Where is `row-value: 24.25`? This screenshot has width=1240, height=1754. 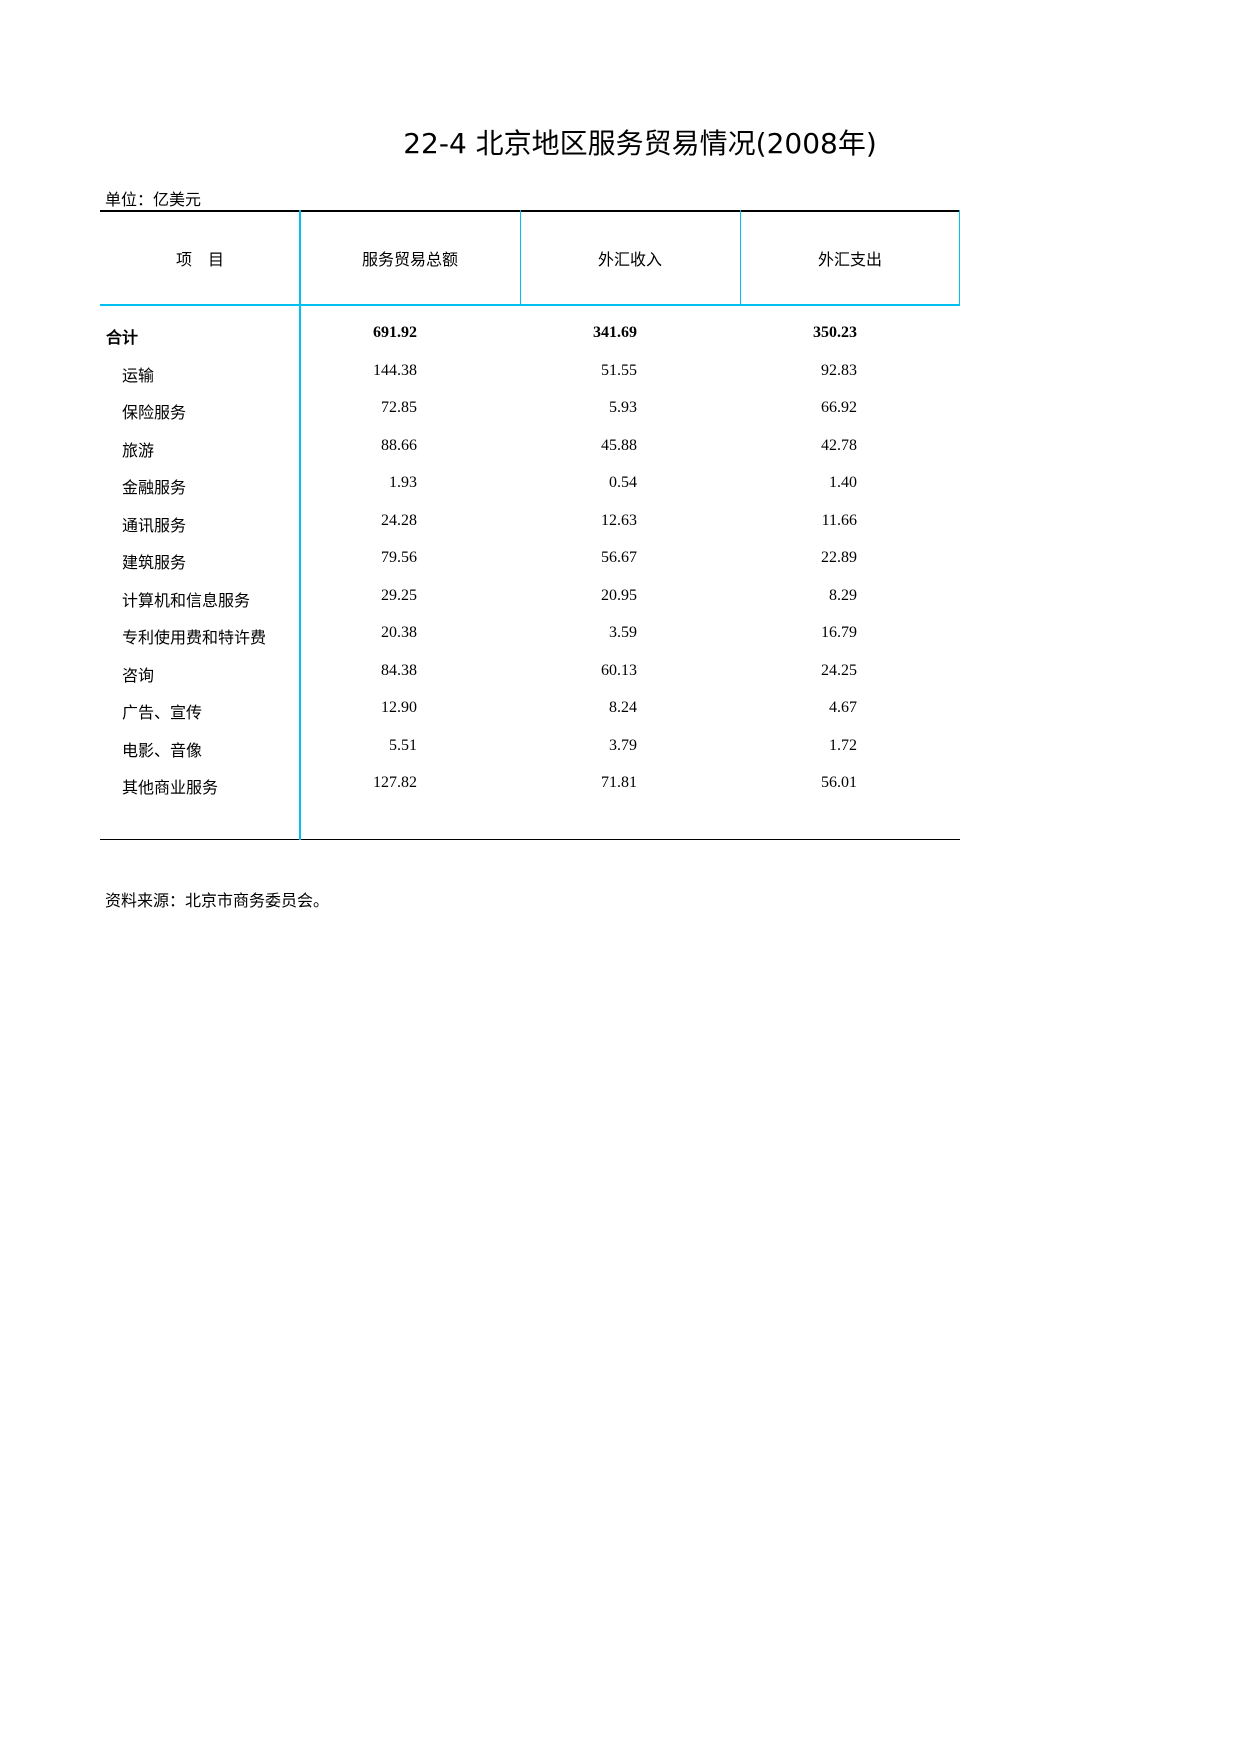 row-value: 24.25 is located at coordinates (839, 670).